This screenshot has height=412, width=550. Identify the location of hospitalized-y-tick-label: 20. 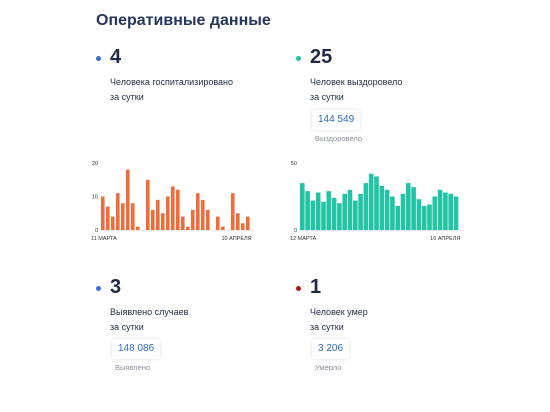
(95, 164).